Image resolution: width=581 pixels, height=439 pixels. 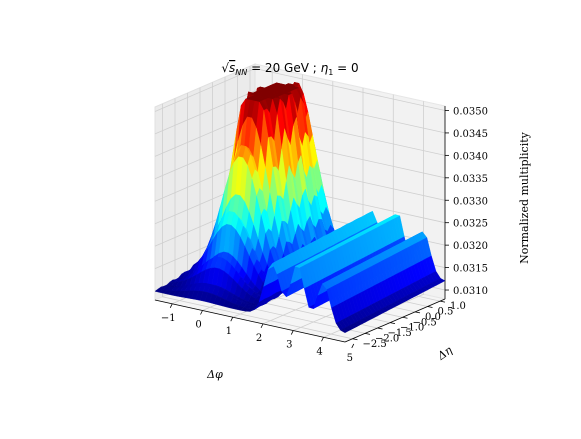 I want to click on x-tick-label: 3, so click(x=289, y=345).